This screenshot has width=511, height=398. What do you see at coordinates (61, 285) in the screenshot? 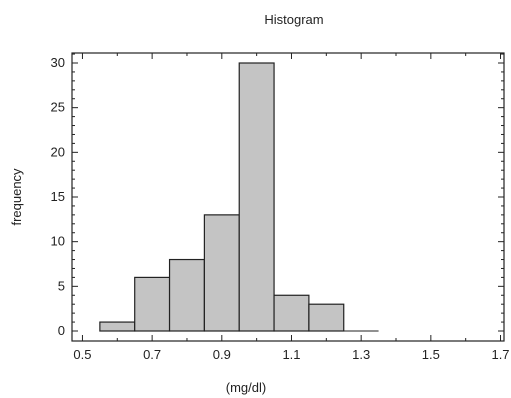
I see `y-tick-label: 5` at bounding box center [61, 285].